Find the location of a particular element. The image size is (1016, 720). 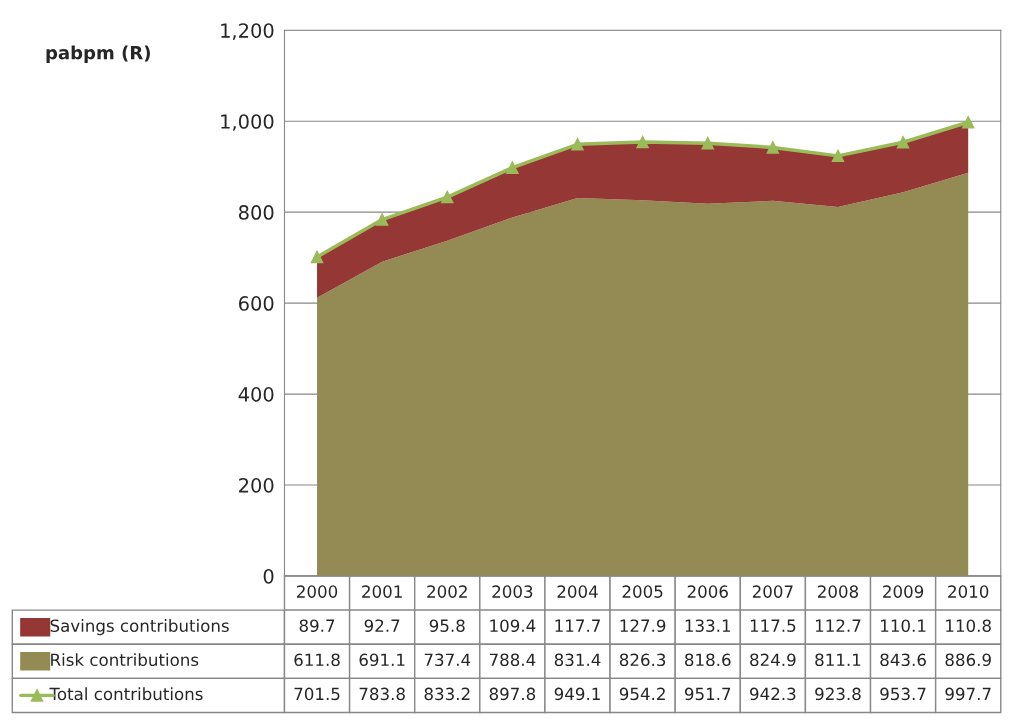

data-label: 89.7 is located at coordinates (317, 625).